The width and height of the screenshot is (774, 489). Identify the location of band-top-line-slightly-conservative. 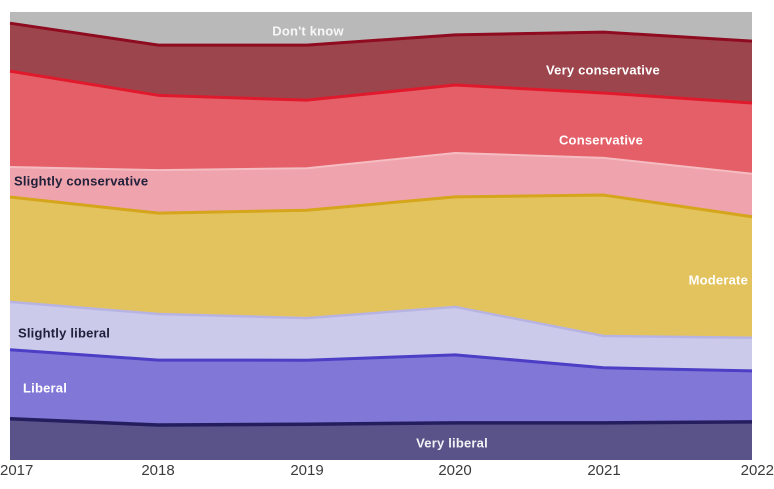
(381, 163).